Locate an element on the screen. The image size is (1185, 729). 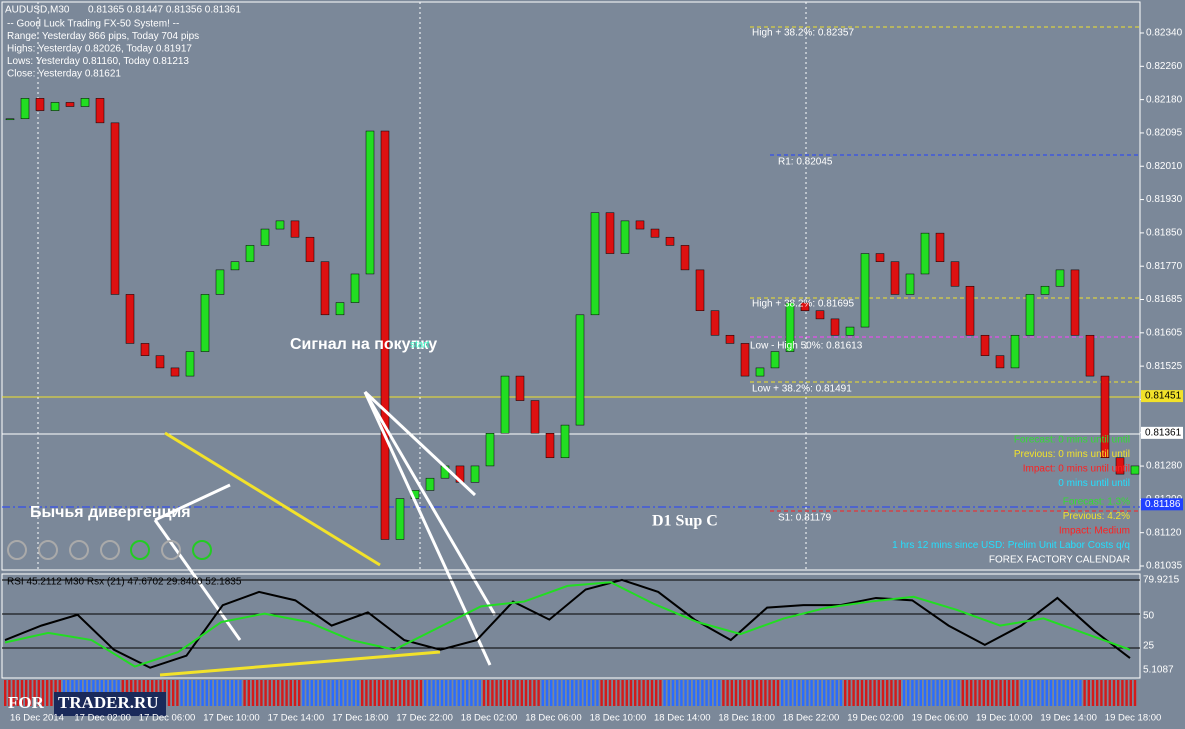
price-tick-label: 0.81035 is located at coordinates (1164, 566).